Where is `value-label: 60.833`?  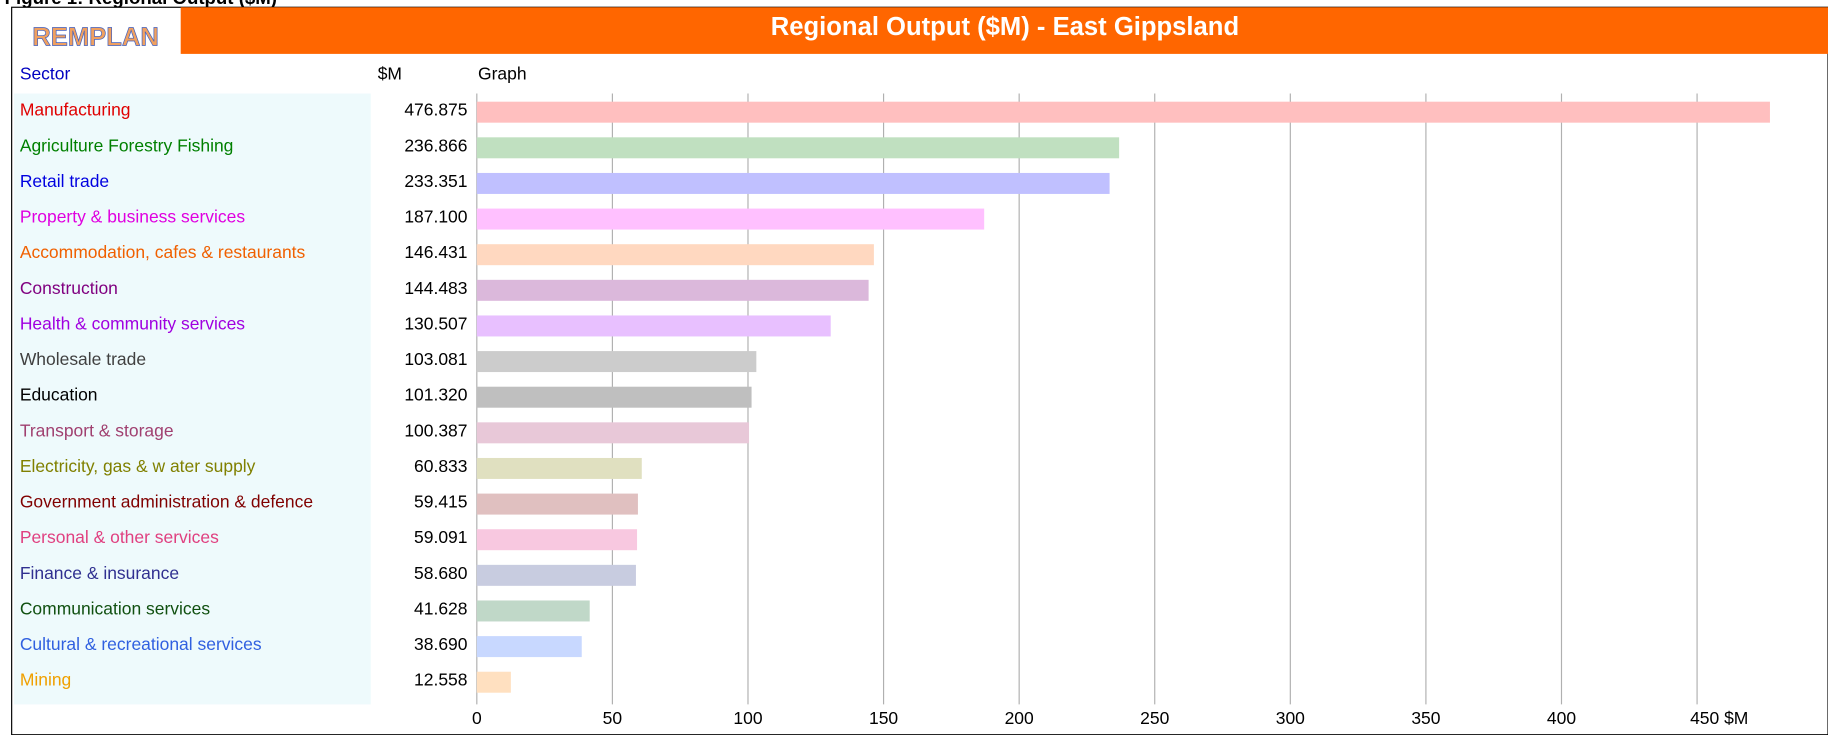 value-label: 60.833 is located at coordinates (440, 466).